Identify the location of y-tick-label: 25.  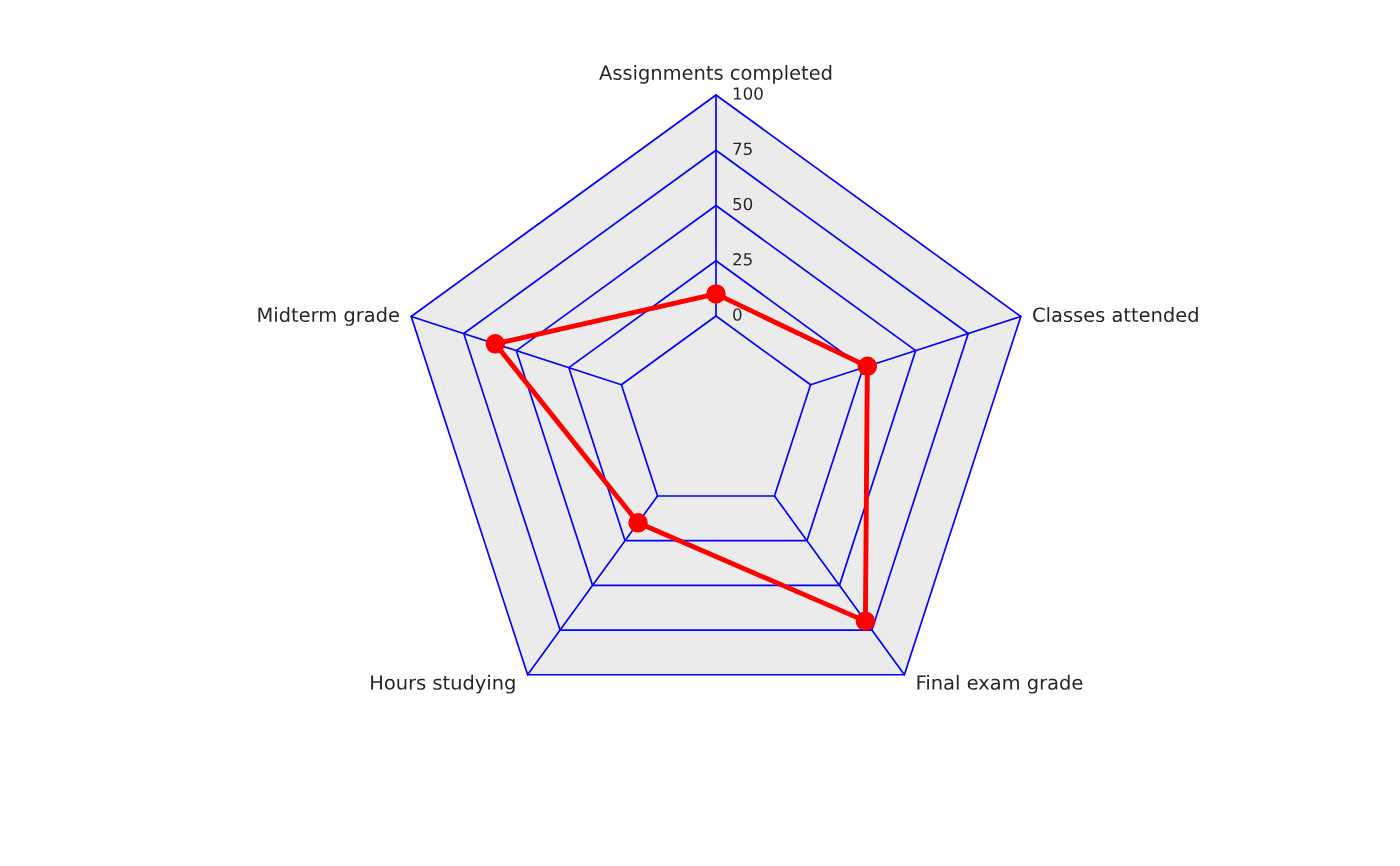
(742, 259).